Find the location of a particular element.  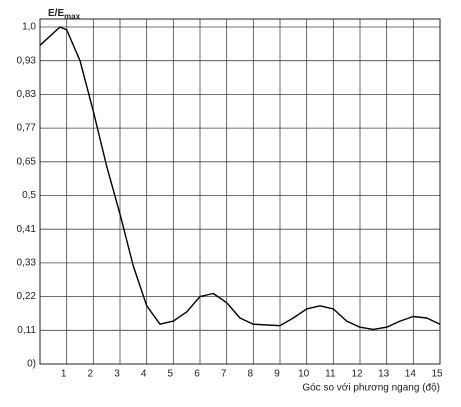

x-tick-label: 6 is located at coordinates (197, 374).